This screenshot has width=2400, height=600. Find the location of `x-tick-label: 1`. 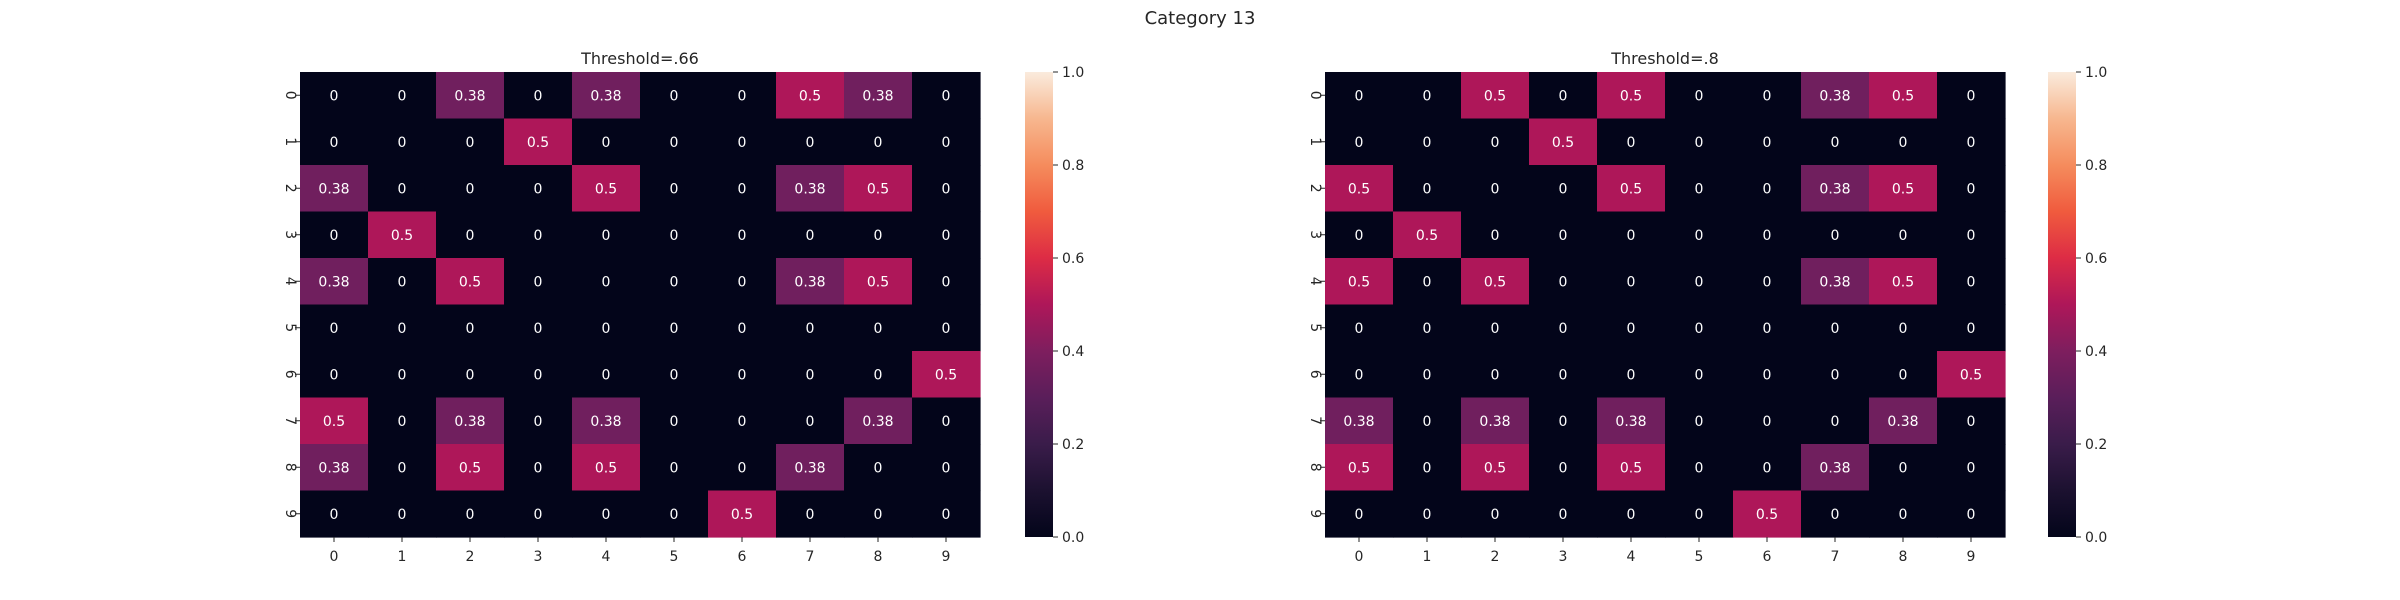

x-tick-label: 1 is located at coordinates (402, 557).